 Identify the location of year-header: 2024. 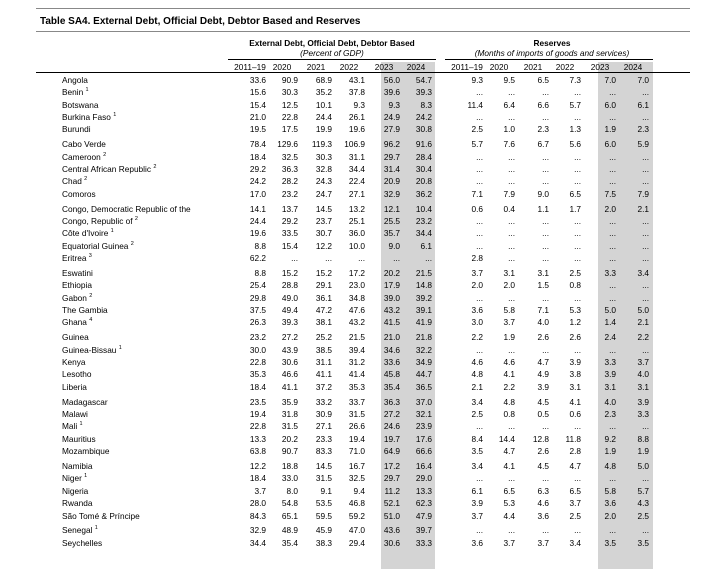
(633, 67).